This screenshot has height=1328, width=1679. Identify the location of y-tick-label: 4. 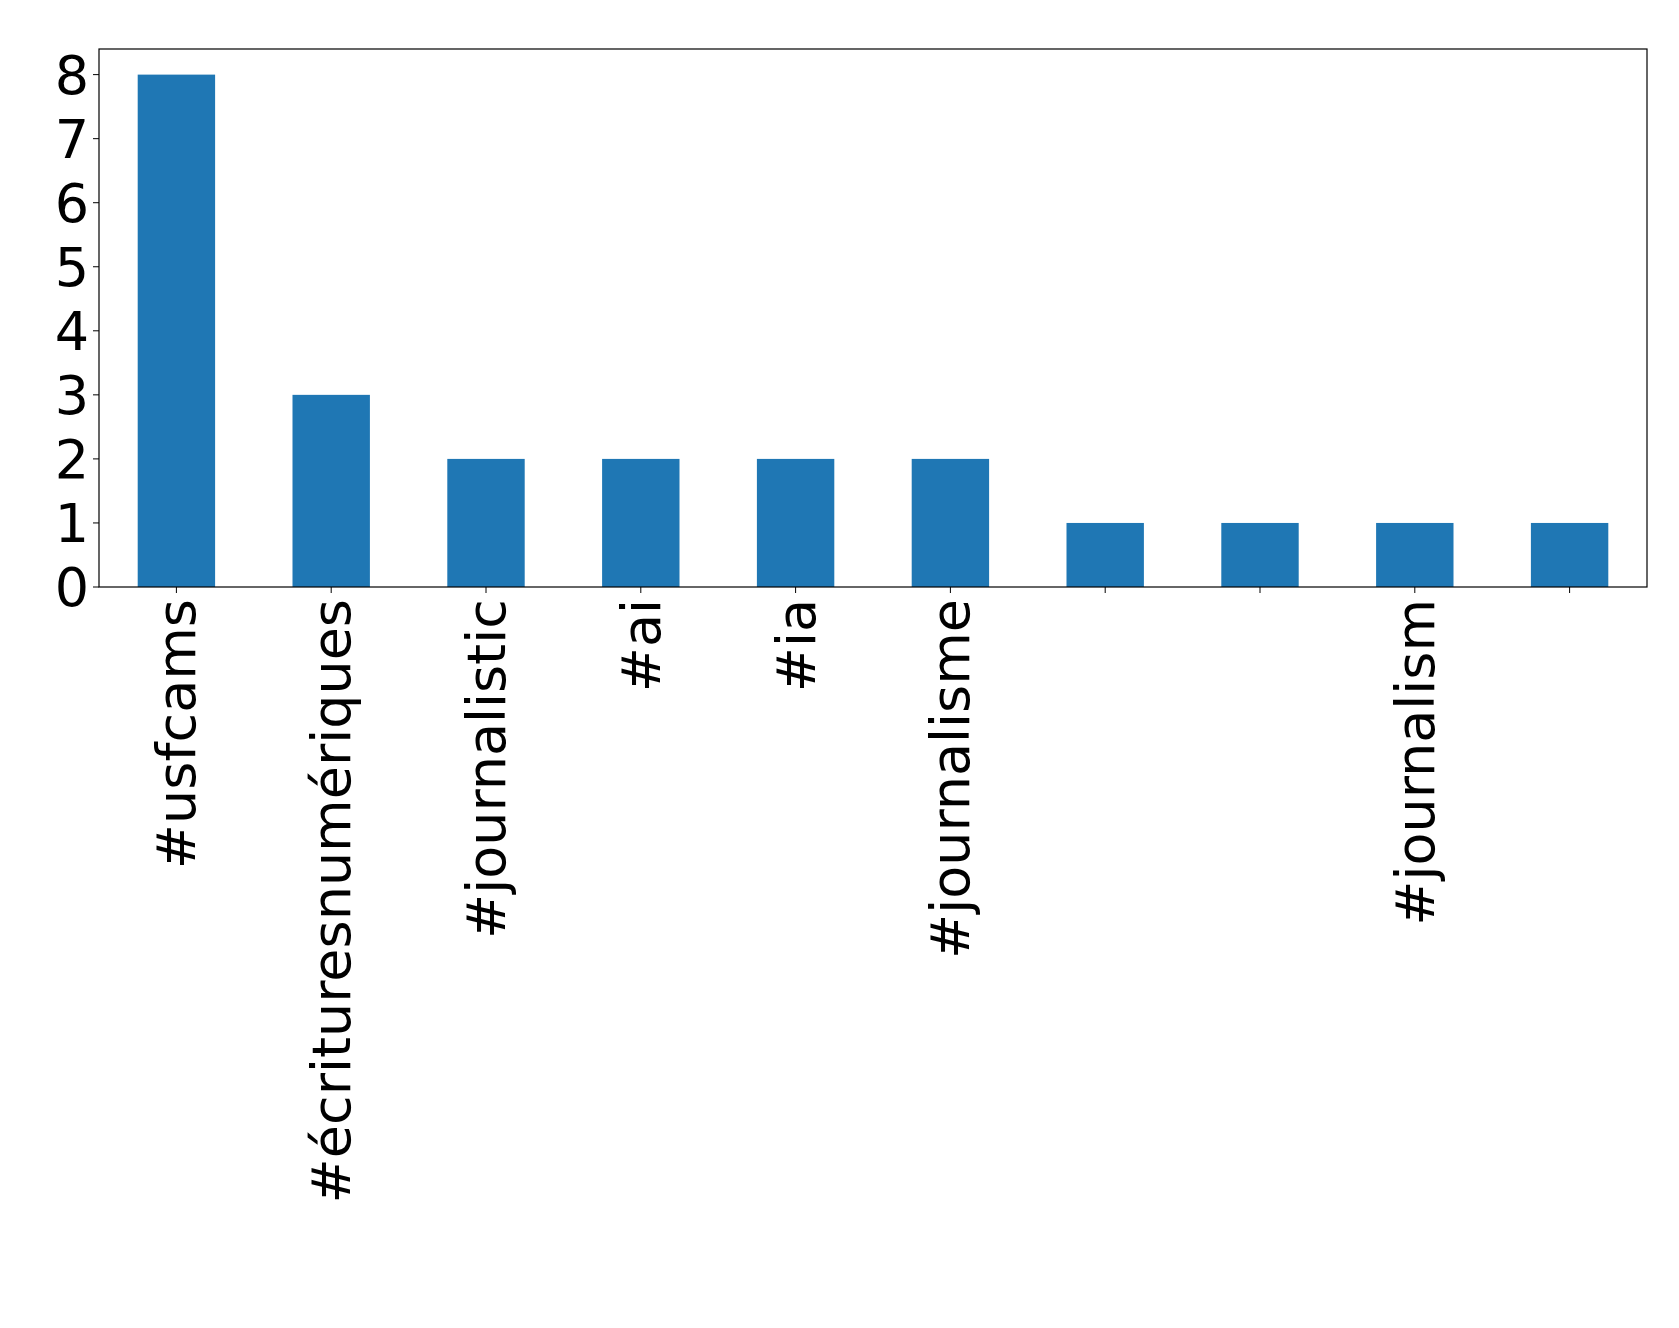
(71, 331).